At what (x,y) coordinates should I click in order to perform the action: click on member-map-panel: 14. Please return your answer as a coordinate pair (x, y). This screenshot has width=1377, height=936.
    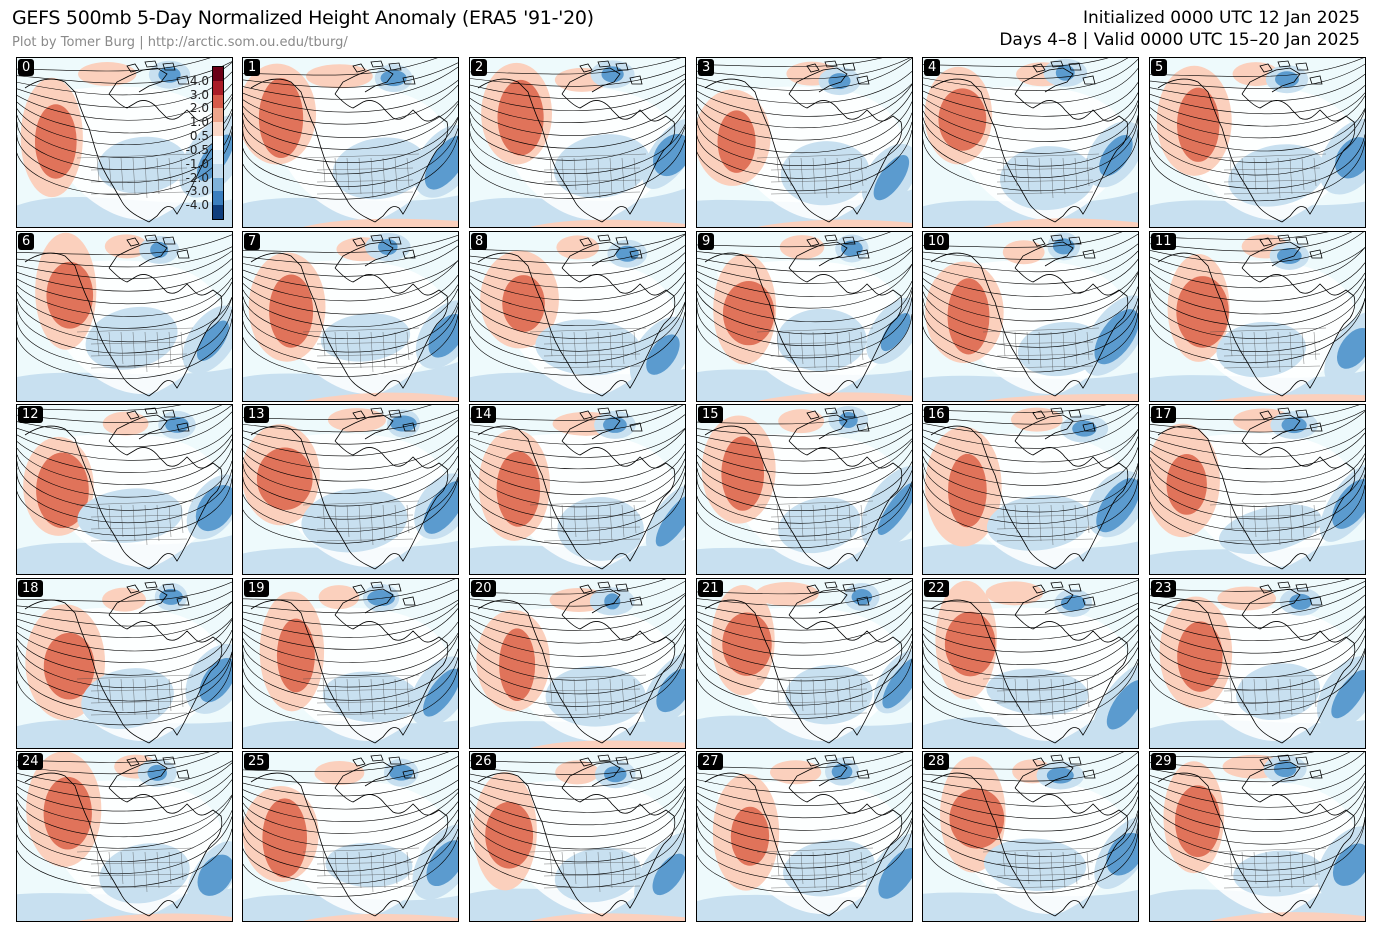
    Looking at the image, I should click on (577, 489).